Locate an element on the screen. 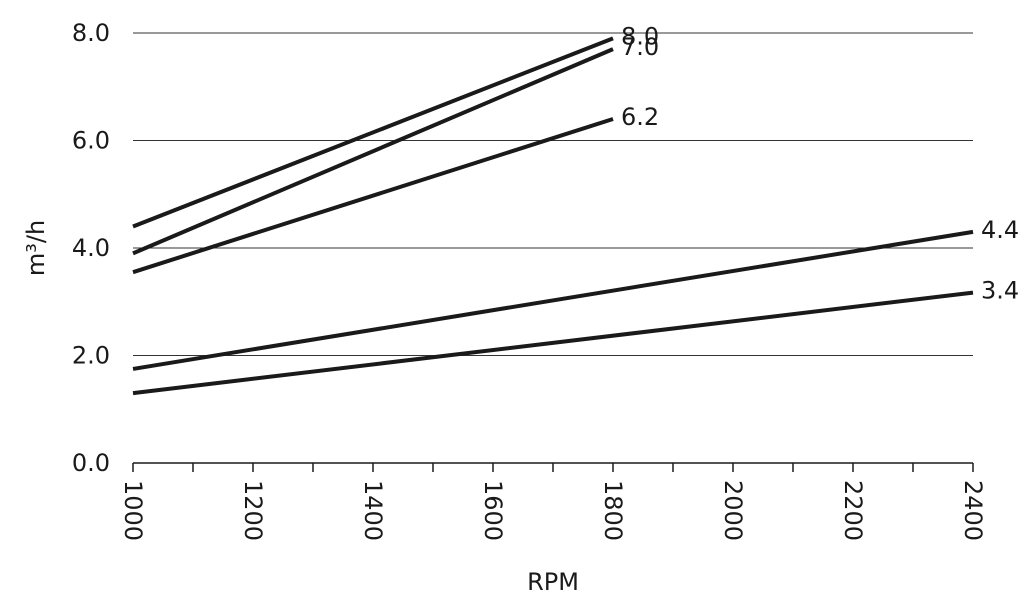 This screenshot has height=597, width=1031. series-line-6.2 is located at coordinates (373, 196).